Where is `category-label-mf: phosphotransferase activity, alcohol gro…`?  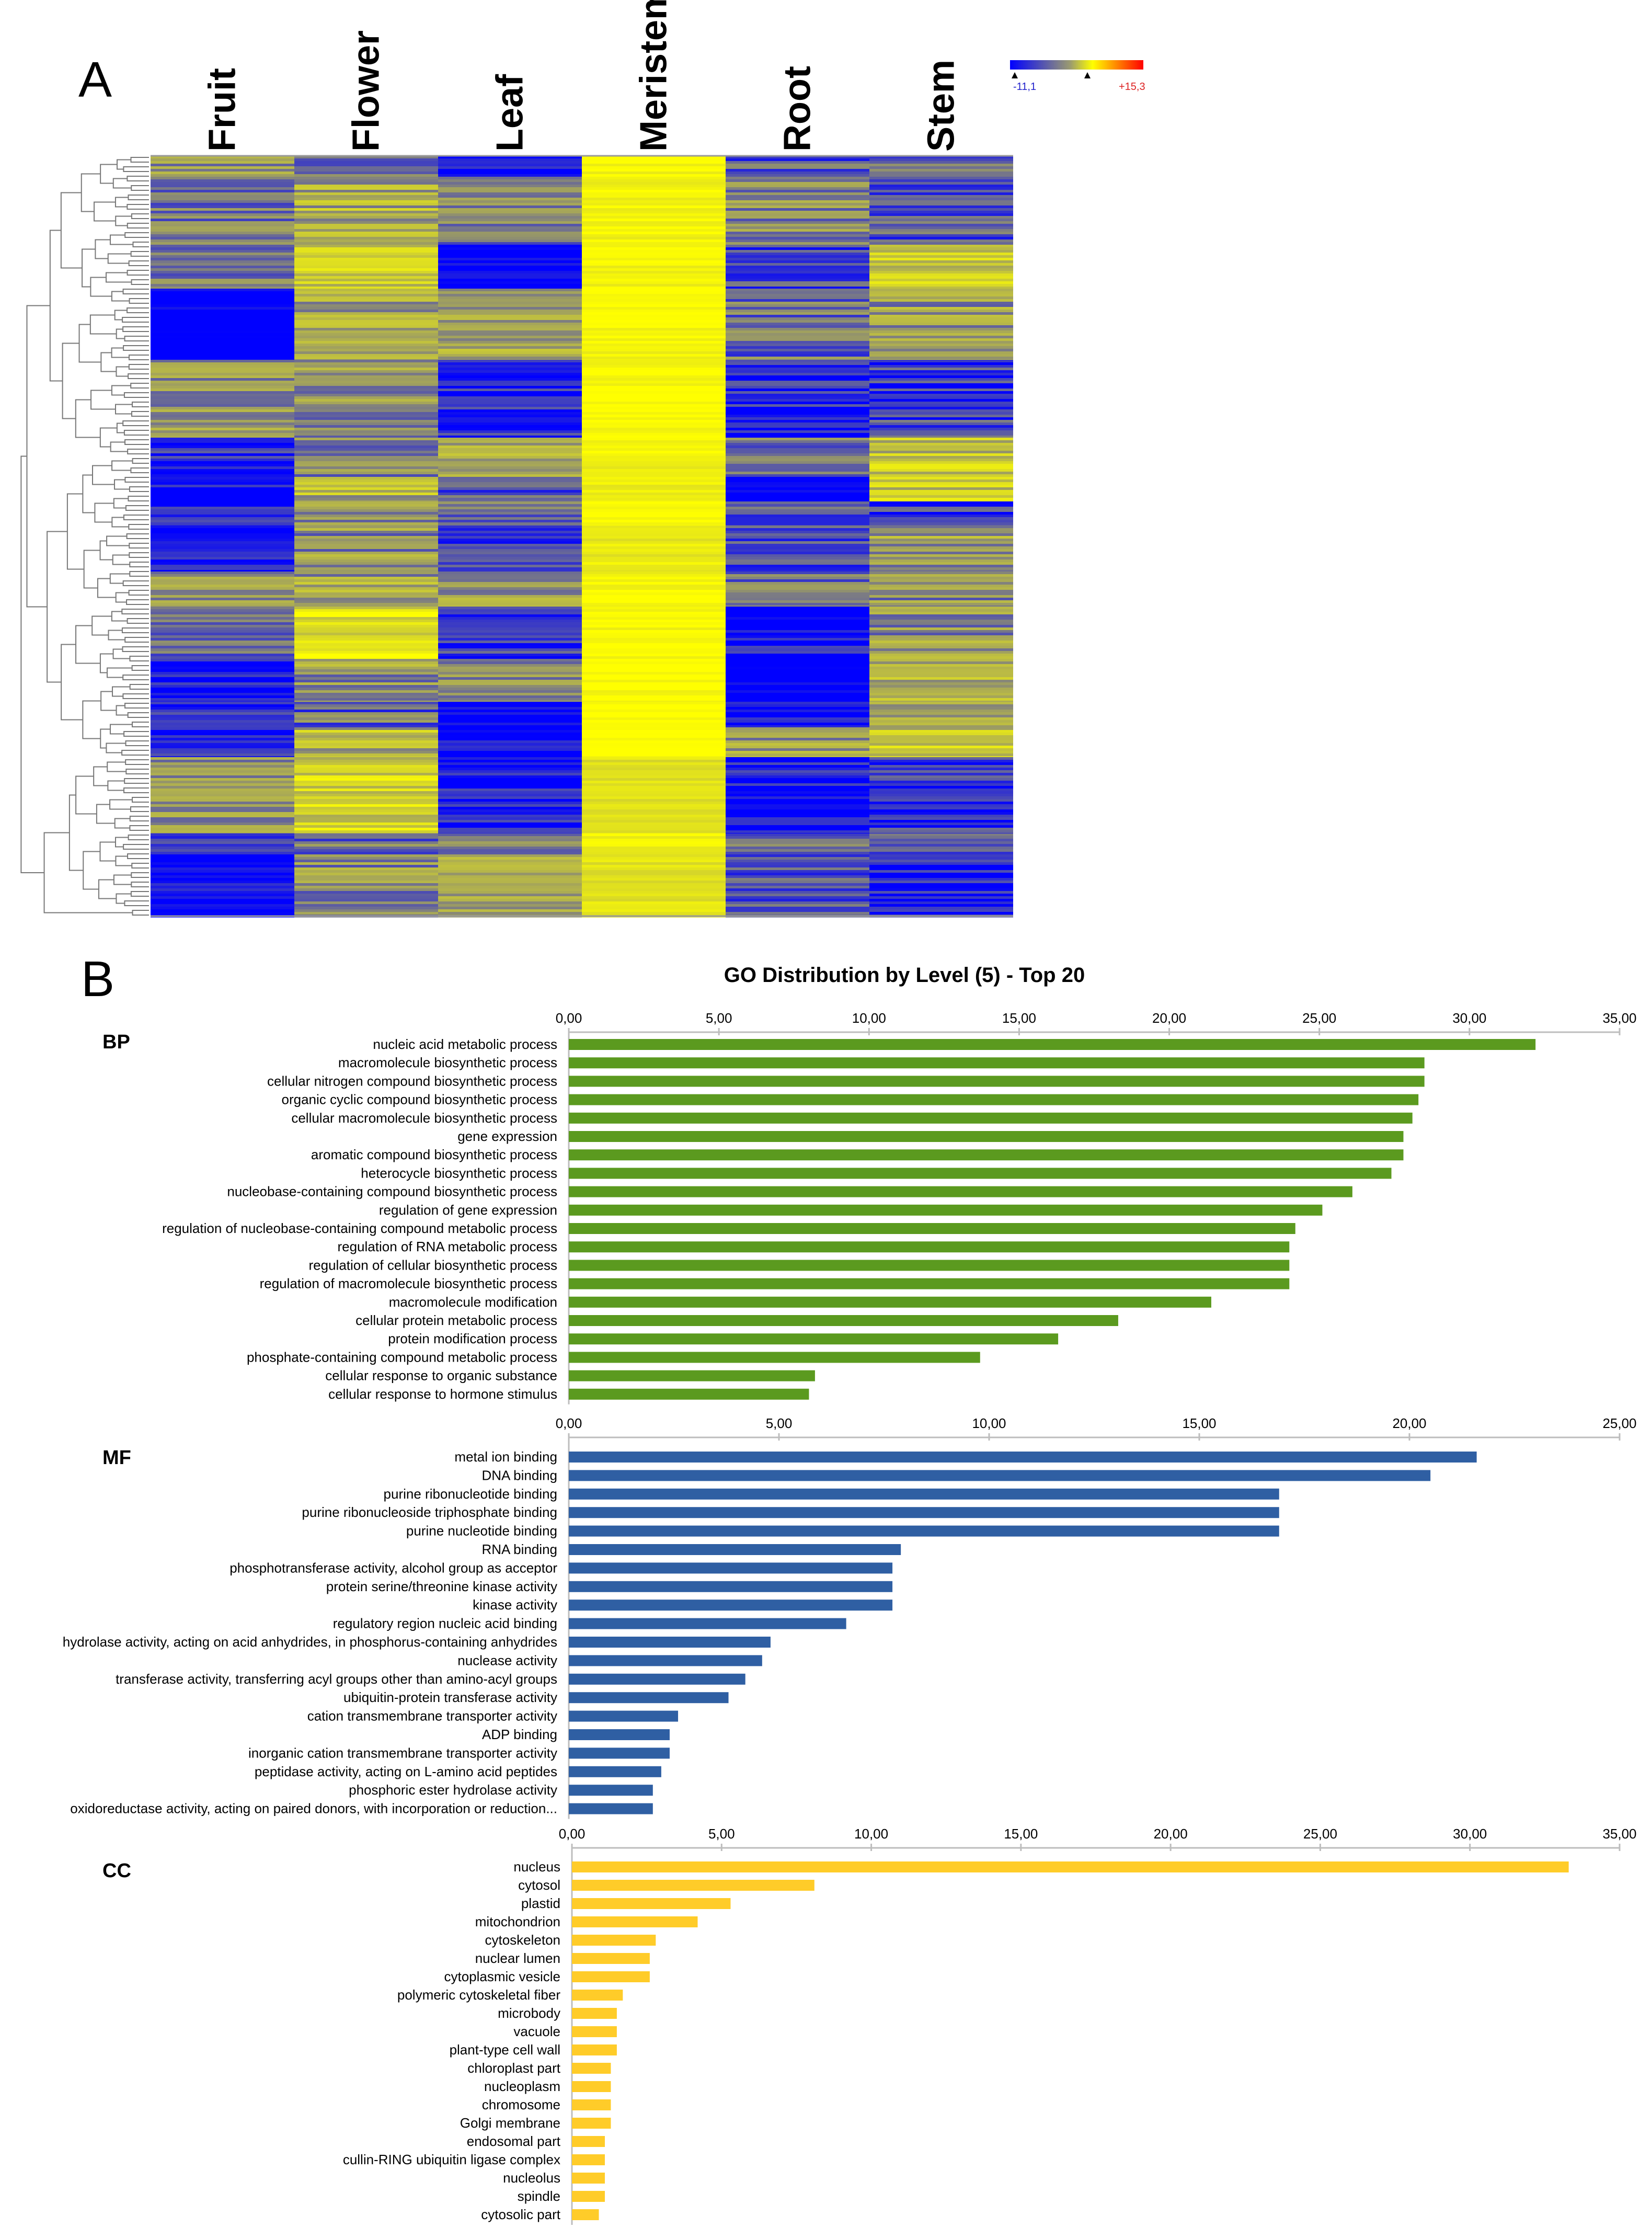
category-label-mf: phosphotransferase activity, alcohol gro… is located at coordinates (393, 1567).